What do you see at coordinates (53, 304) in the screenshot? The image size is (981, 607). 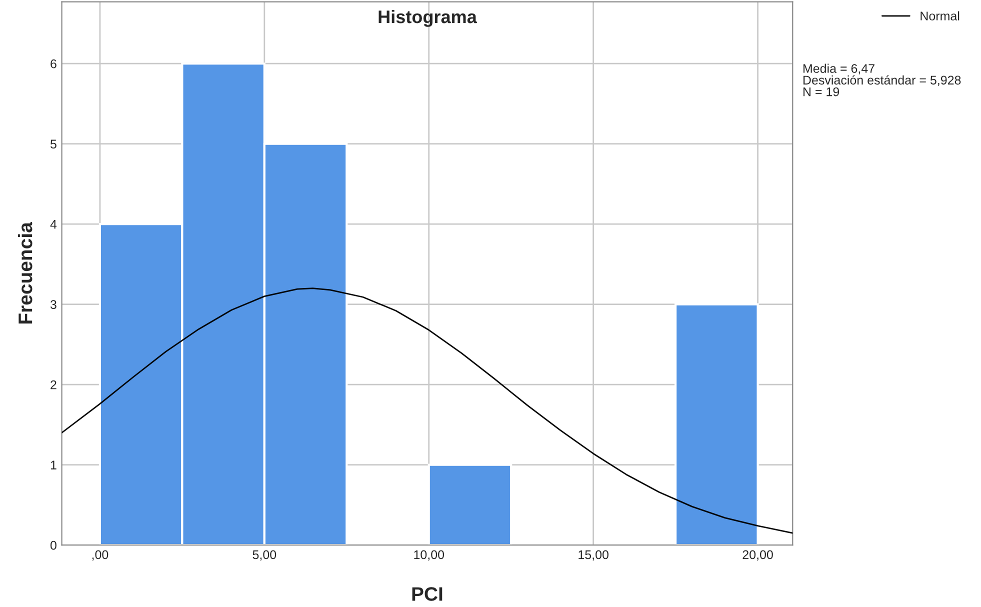 I see `y-tick-label: 3` at bounding box center [53, 304].